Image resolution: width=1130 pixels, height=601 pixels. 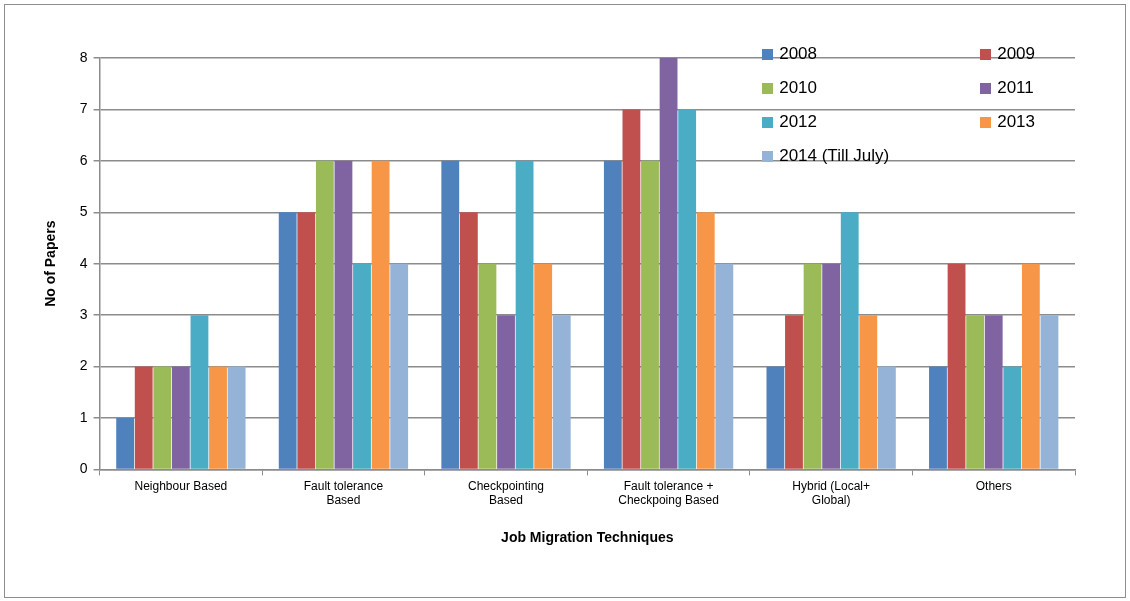 I want to click on legend-label: 2010, so click(x=798, y=88).